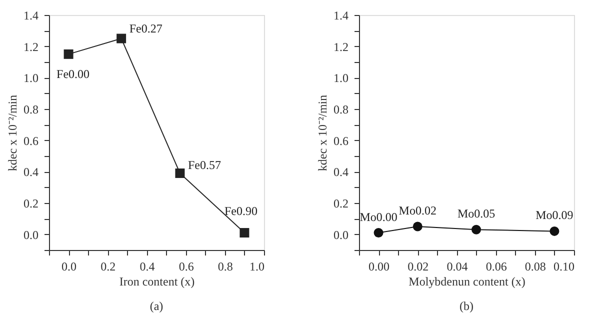  I want to click on x-tick-label: 0.4, so click(147, 267).